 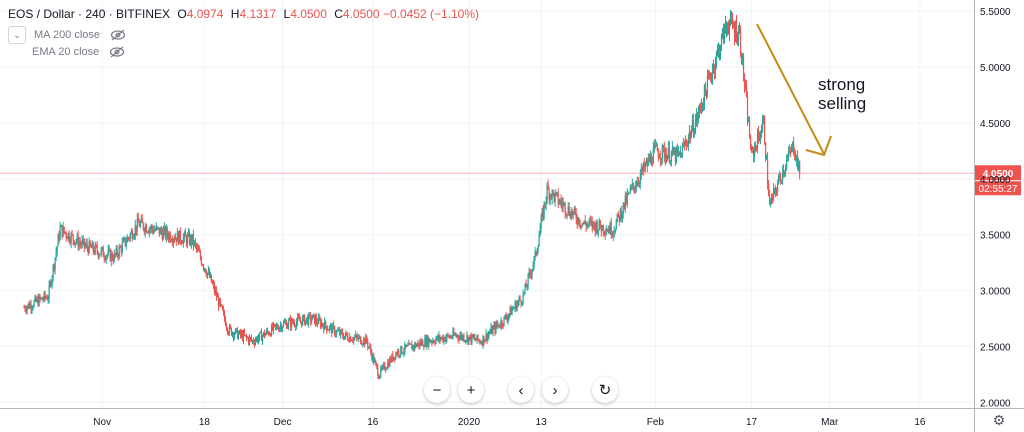 What do you see at coordinates (471, 390) in the screenshot?
I see `zoom-in-button: +` at bounding box center [471, 390].